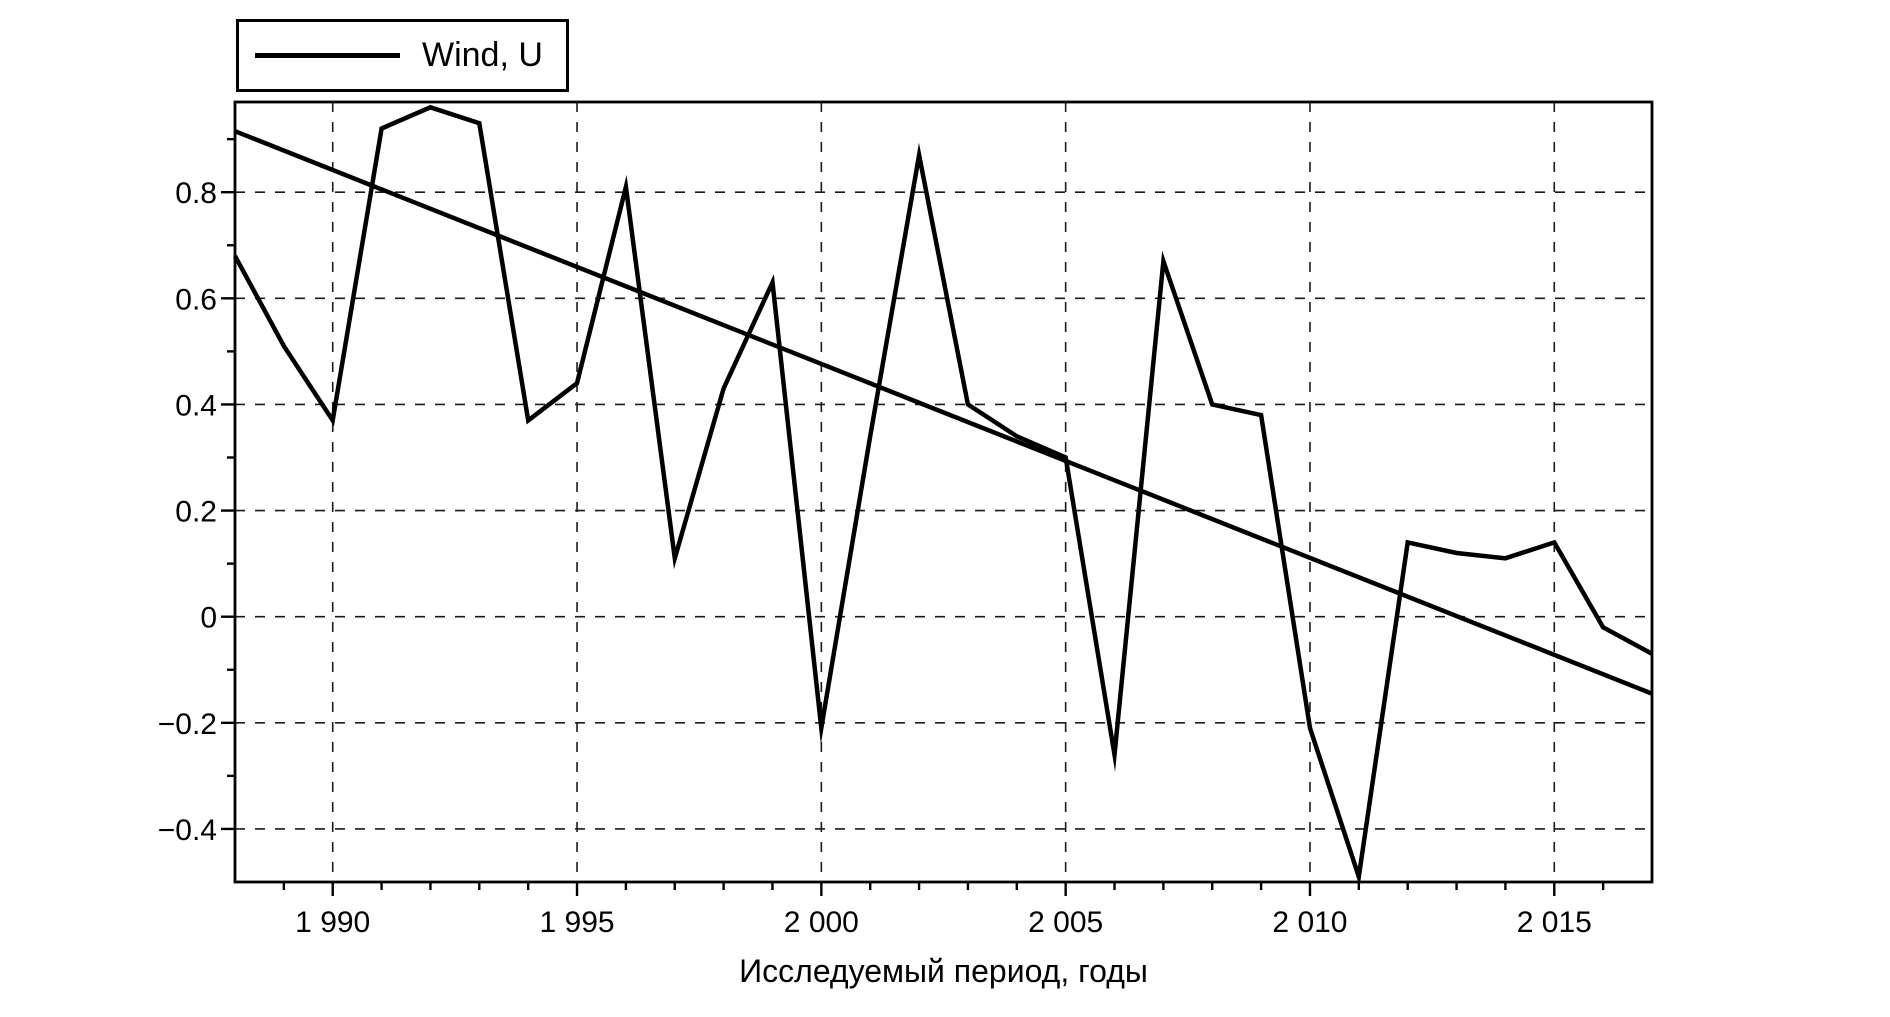 This screenshot has height=1017, width=1890. I want to click on legend: Wind, U, so click(402, 55).